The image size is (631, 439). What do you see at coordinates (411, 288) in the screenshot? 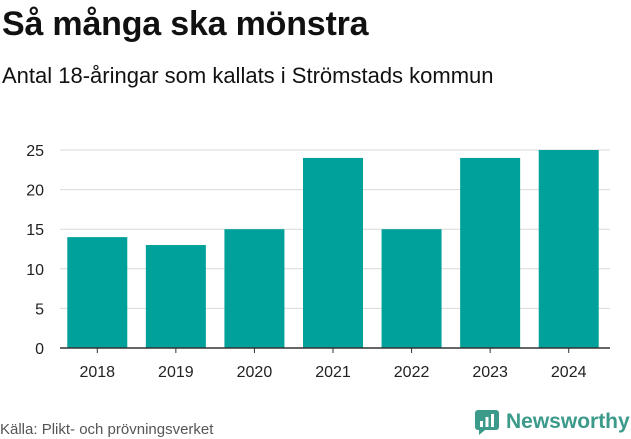
I see `bar-2022` at bounding box center [411, 288].